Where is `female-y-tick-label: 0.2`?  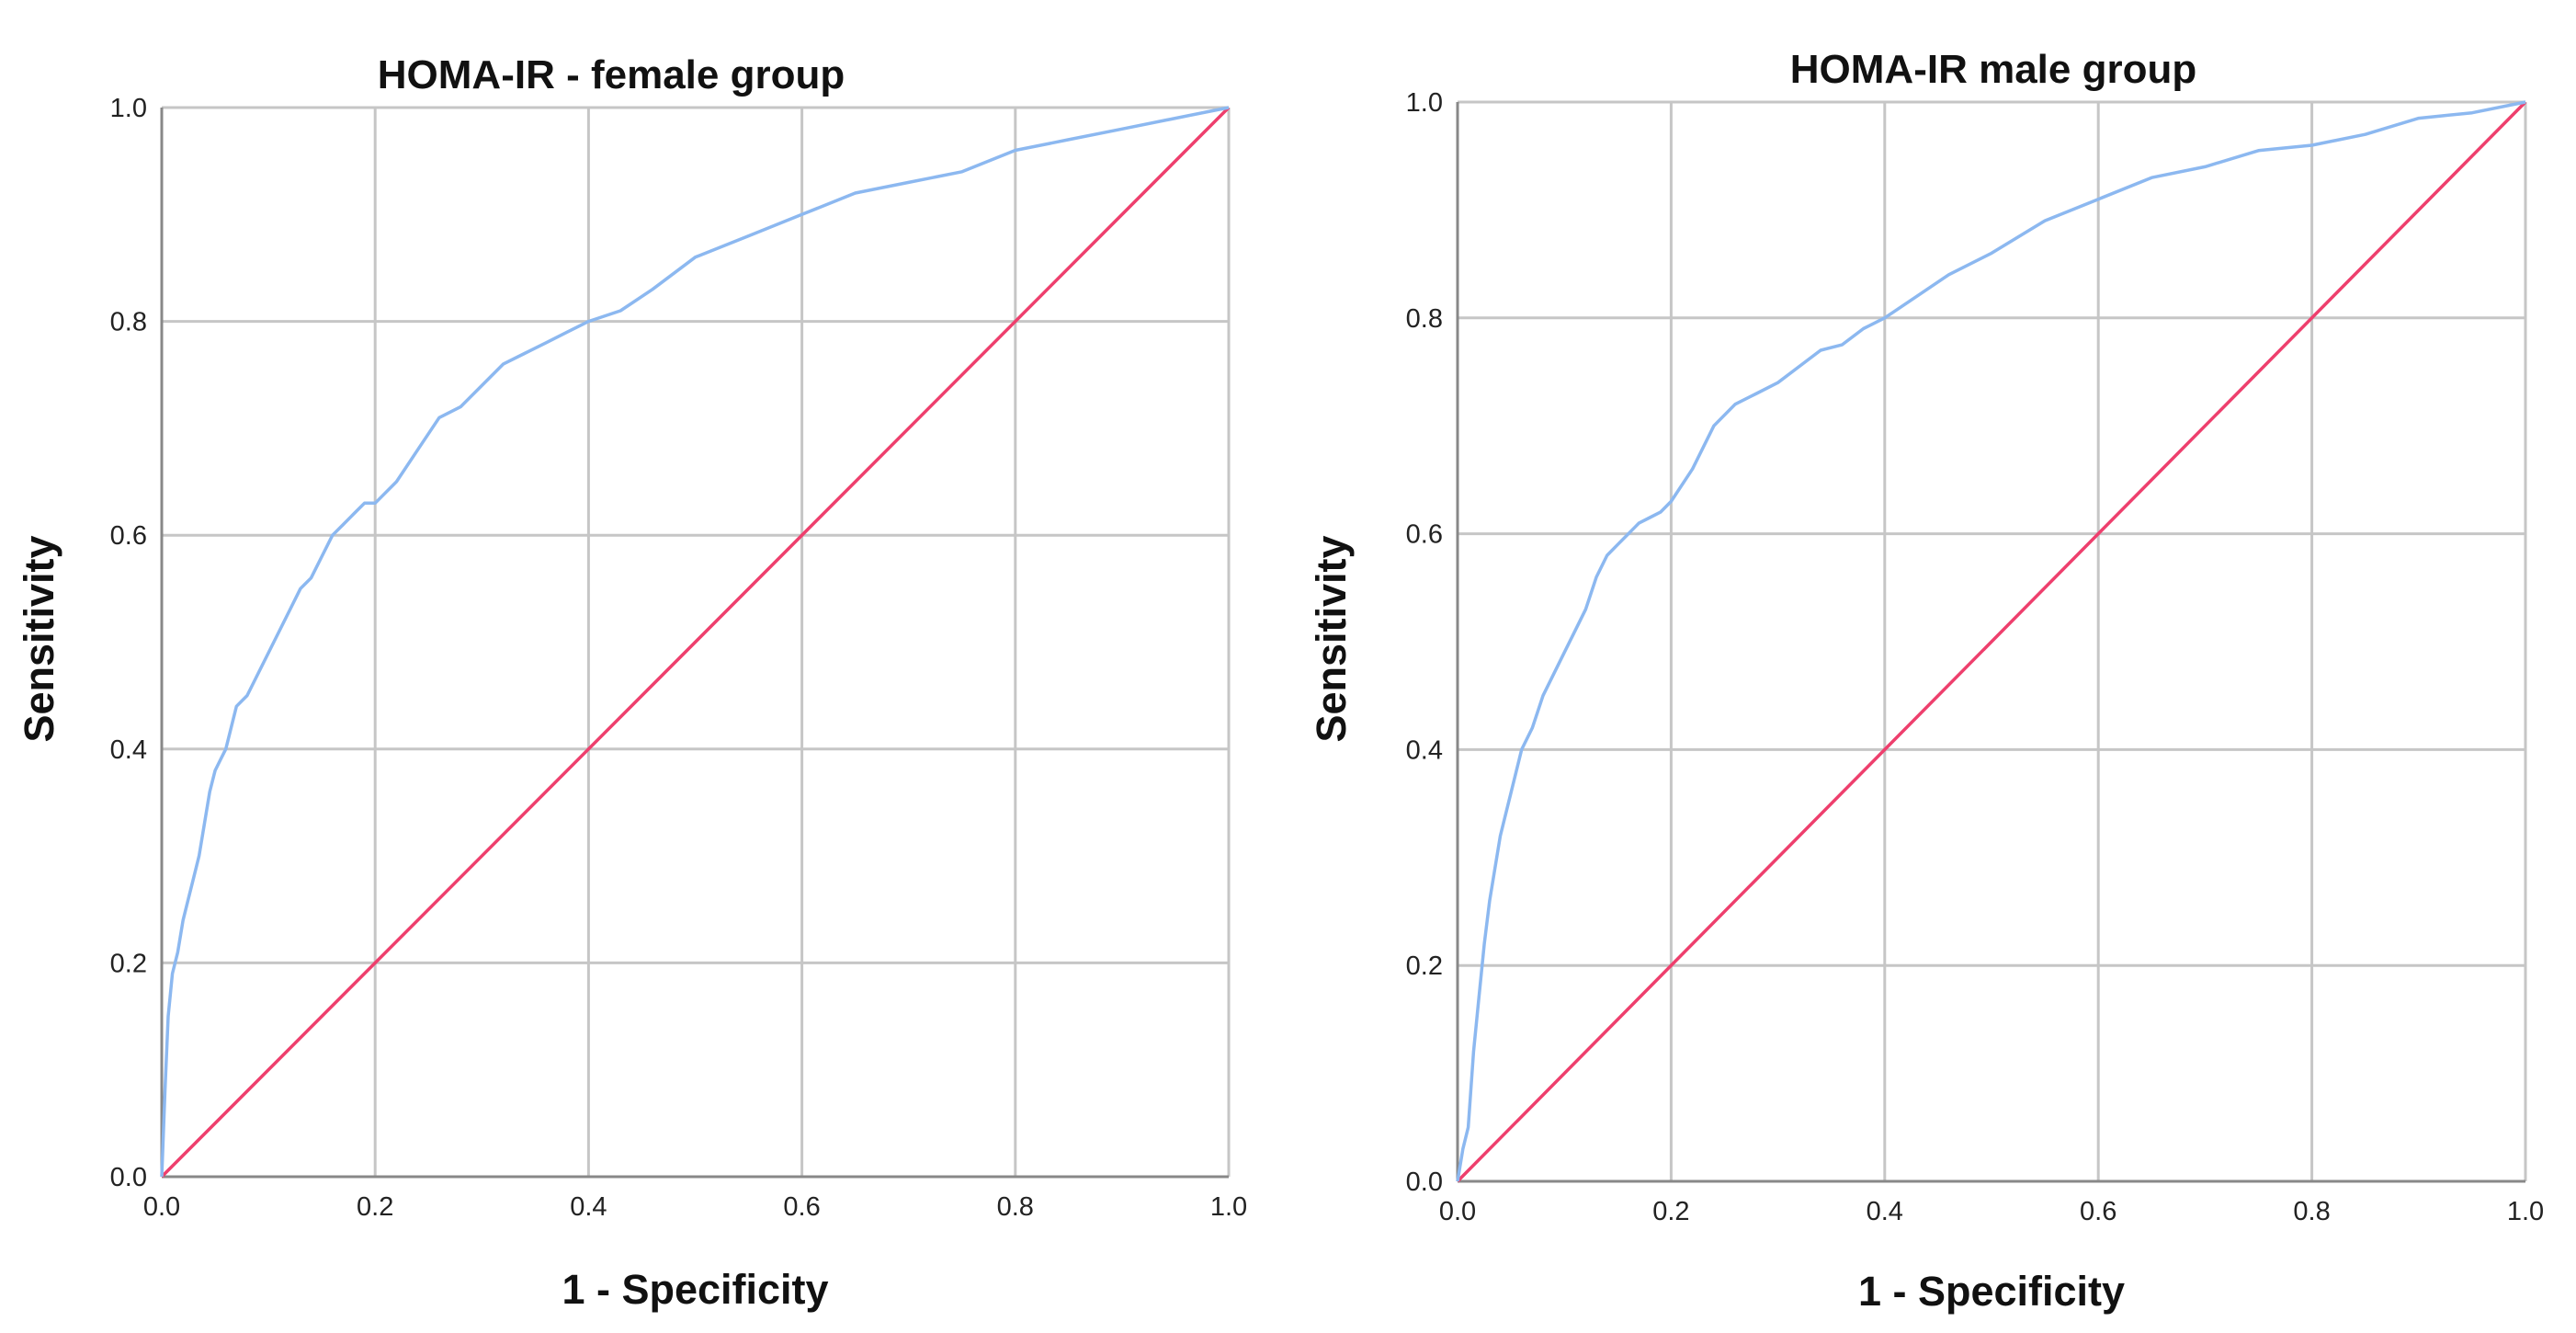
female-y-tick-label: 0.2 is located at coordinates (128, 963).